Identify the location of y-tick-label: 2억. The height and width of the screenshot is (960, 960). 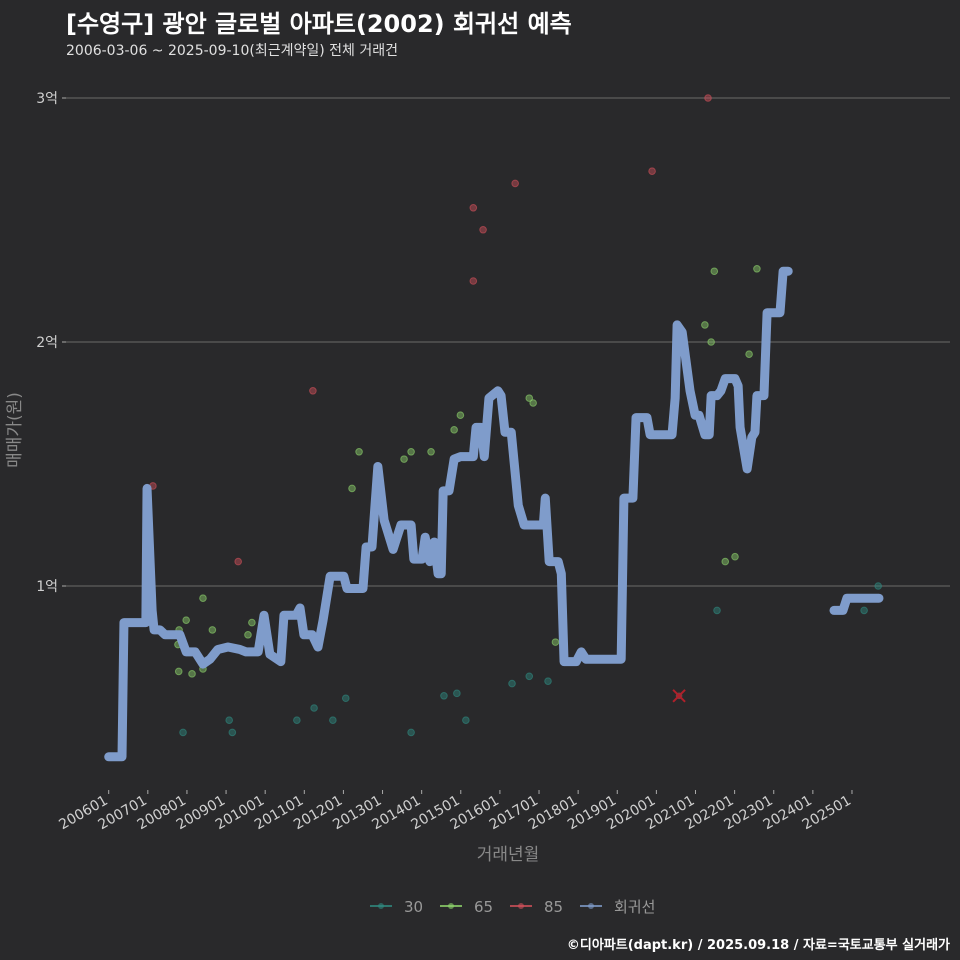
(47, 343).